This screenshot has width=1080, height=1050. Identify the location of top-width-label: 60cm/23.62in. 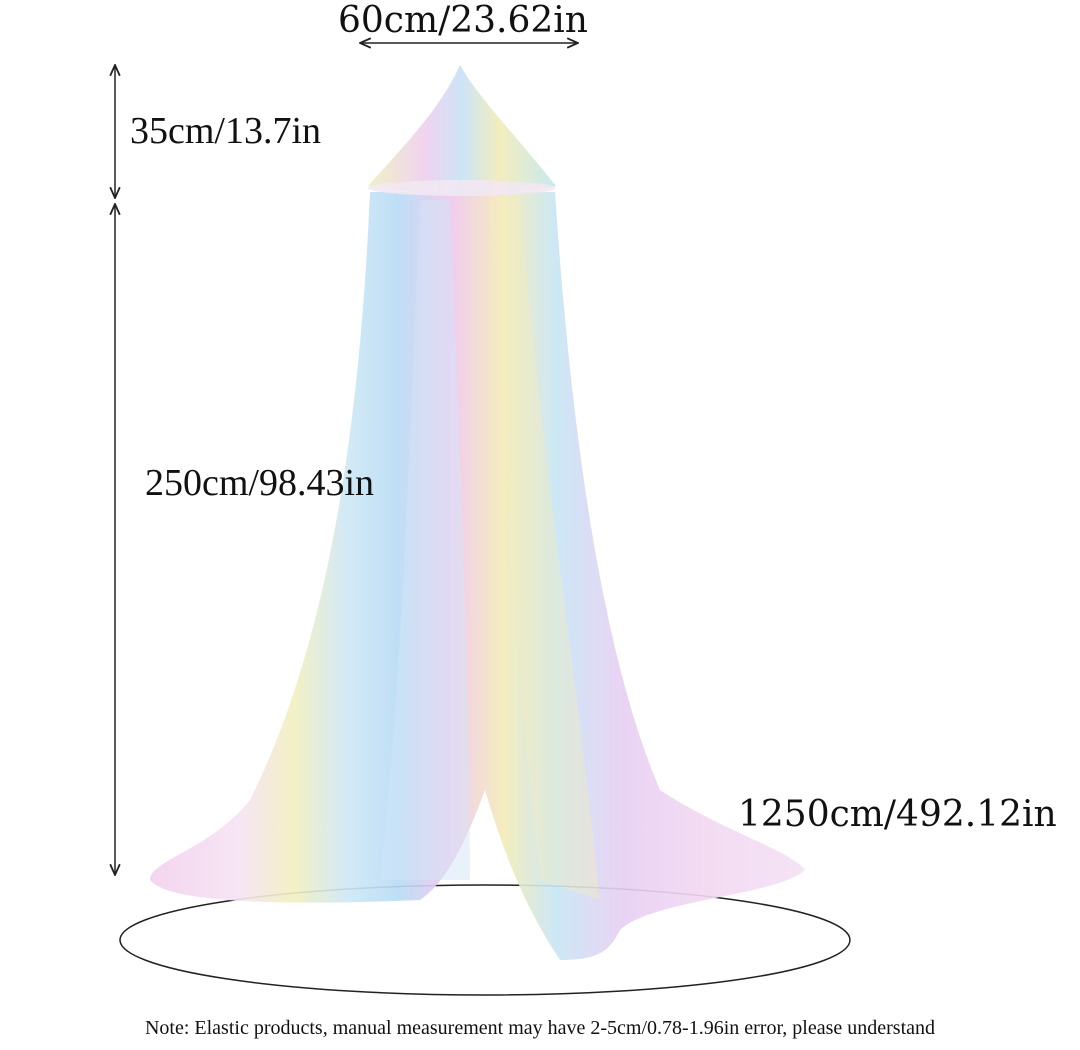
(463, 20).